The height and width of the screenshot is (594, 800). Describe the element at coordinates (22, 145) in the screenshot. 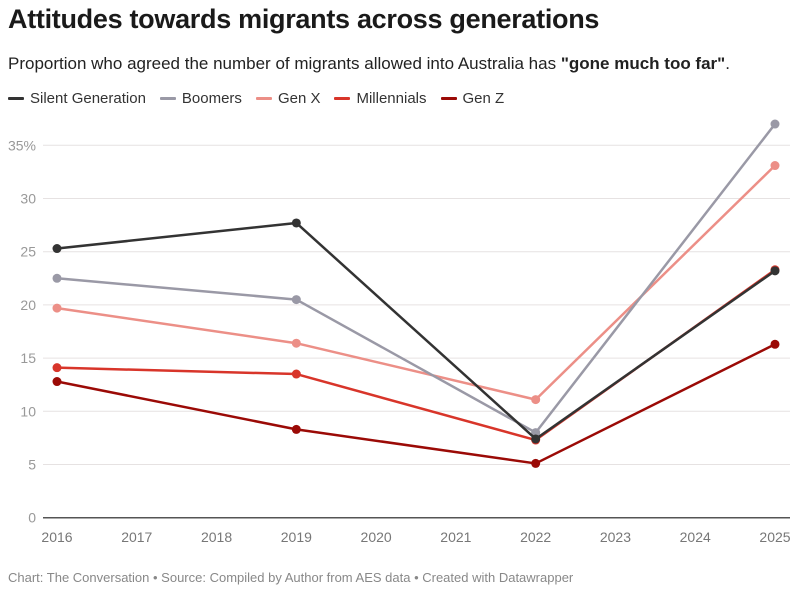

I see `y-tick-label: 35%` at that location.